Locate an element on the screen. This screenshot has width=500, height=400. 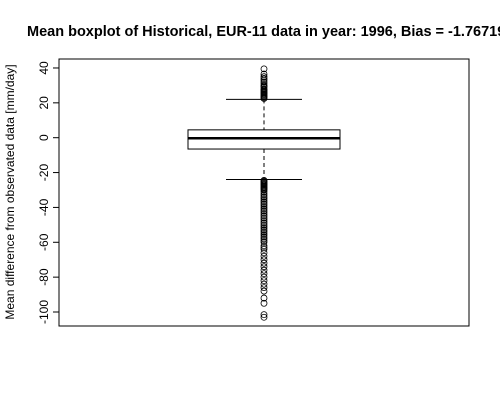
y-tick-label: -40 is located at coordinates (44, 207).